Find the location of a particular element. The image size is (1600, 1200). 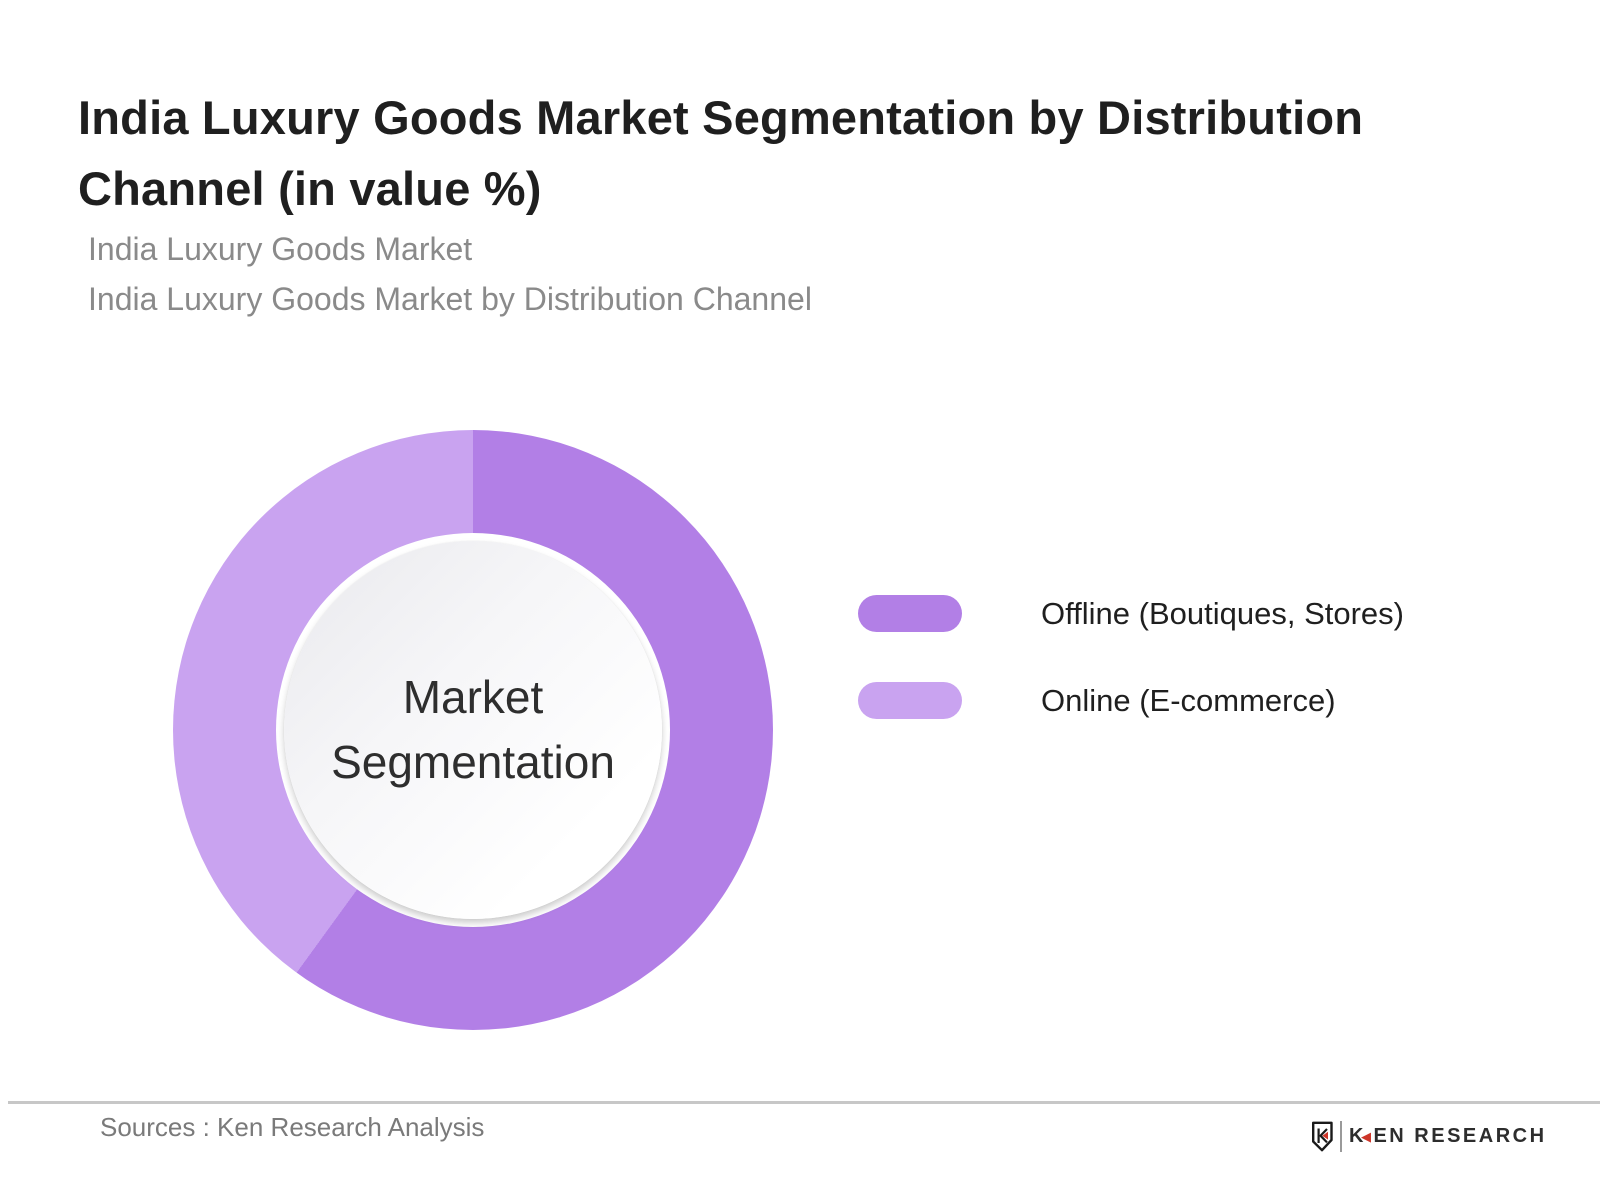

ken-research-logo: K ◀ EN RESEARCH is located at coordinates (1429, 1136).